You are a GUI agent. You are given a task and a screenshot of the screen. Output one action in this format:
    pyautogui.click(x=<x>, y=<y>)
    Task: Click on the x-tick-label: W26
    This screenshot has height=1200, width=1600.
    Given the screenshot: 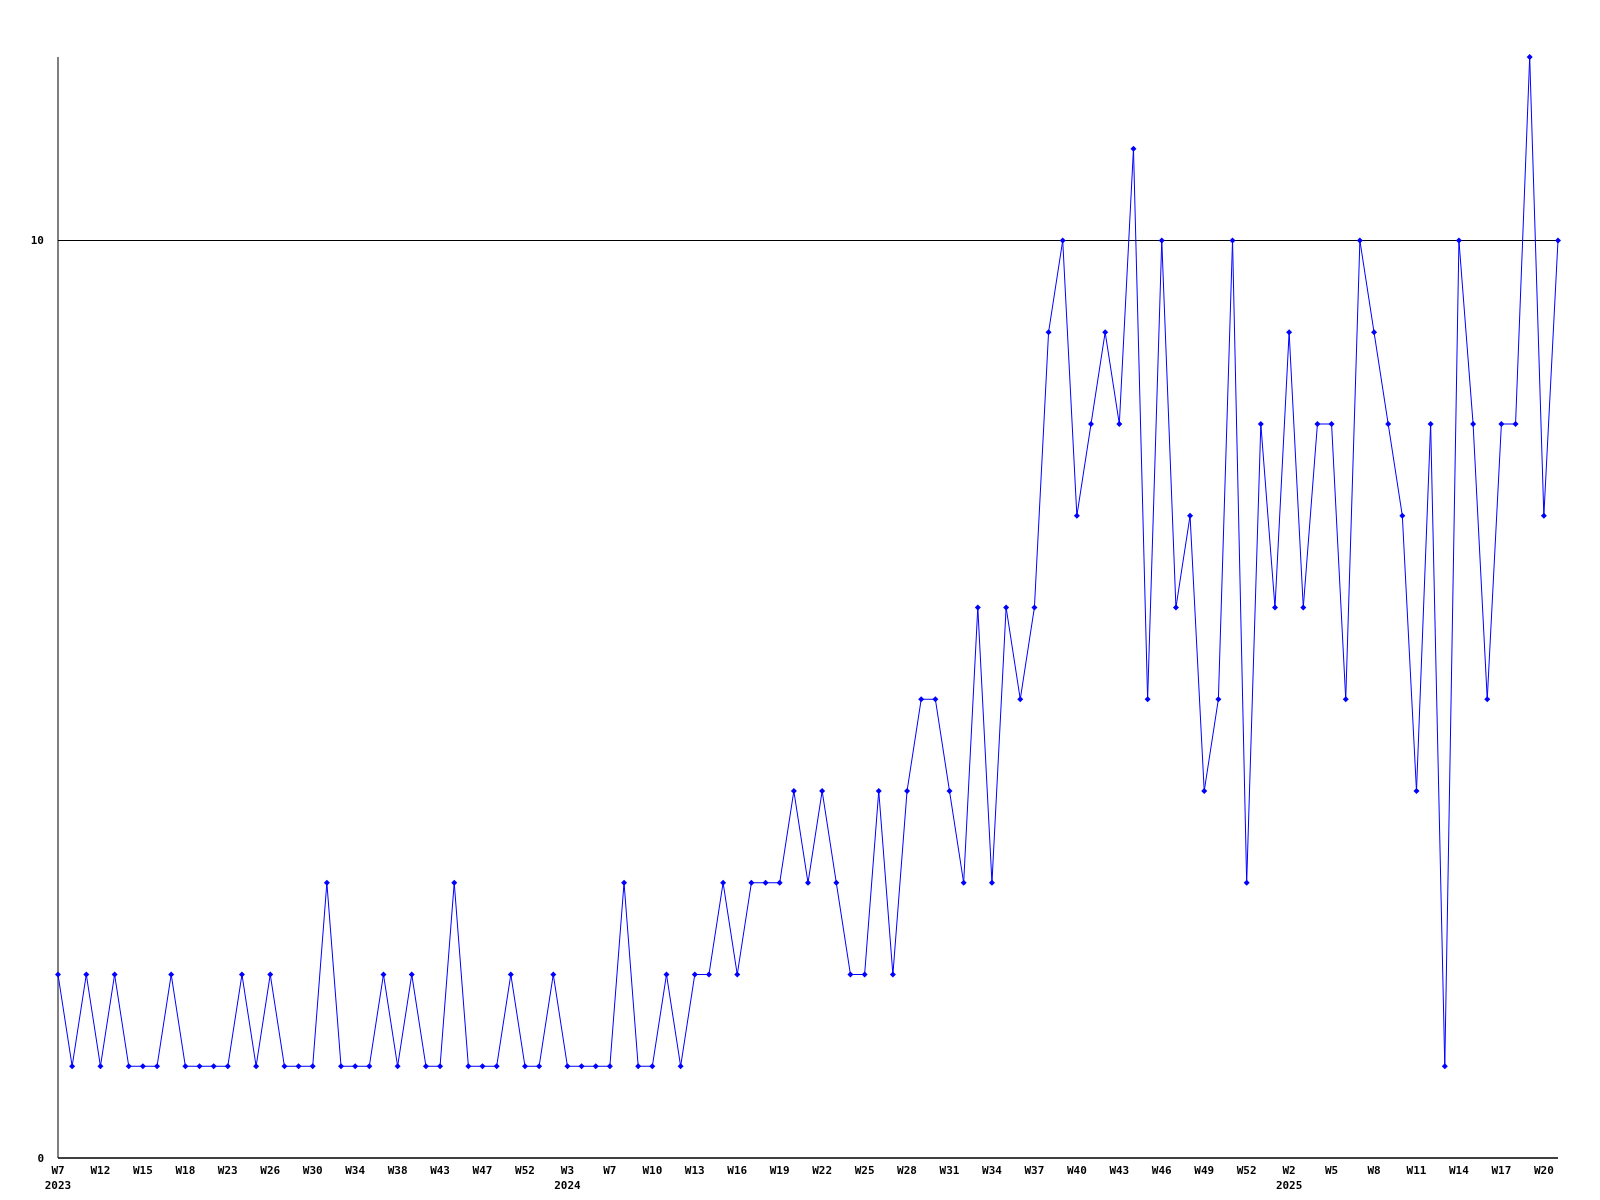 What is the action you would take?
    pyautogui.click(x=270, y=1170)
    